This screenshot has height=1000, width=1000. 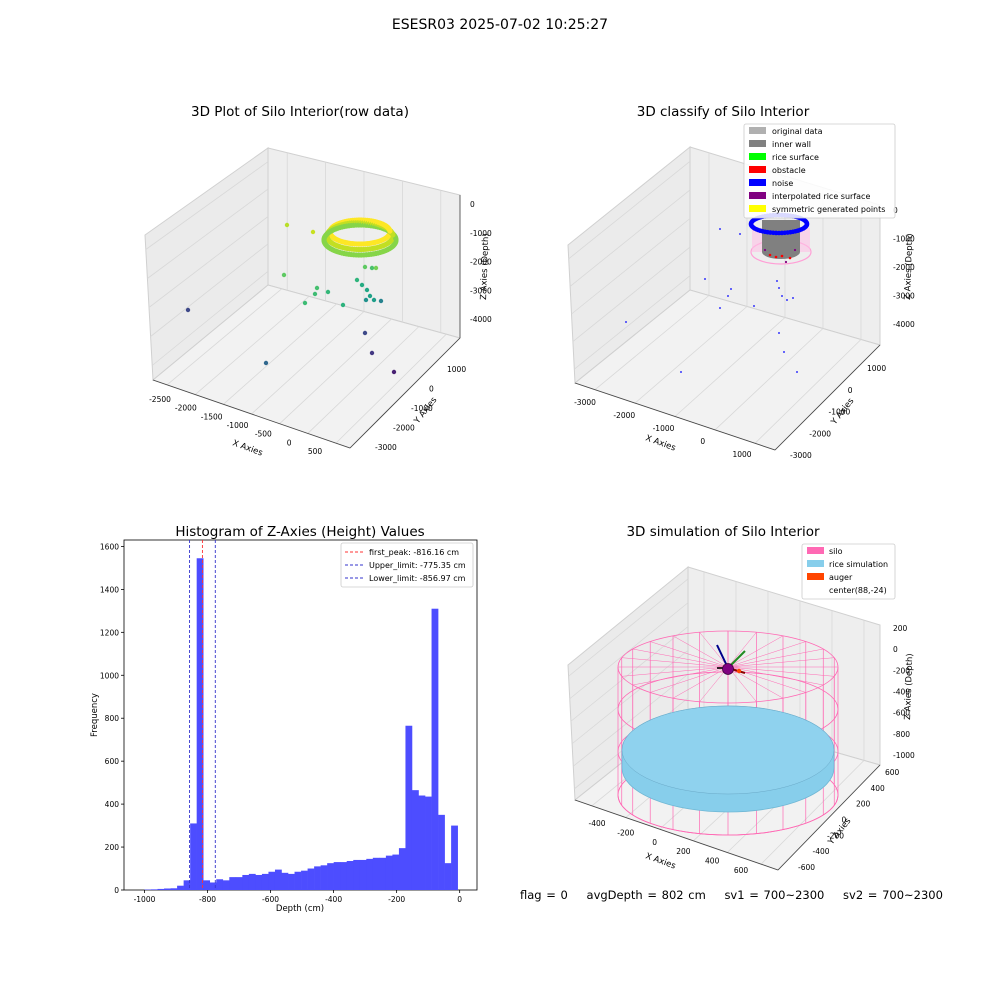 What do you see at coordinates (646, 895) in the screenshot?
I see `avg-depth-value: avgDepth = 802 cm` at bounding box center [646, 895].